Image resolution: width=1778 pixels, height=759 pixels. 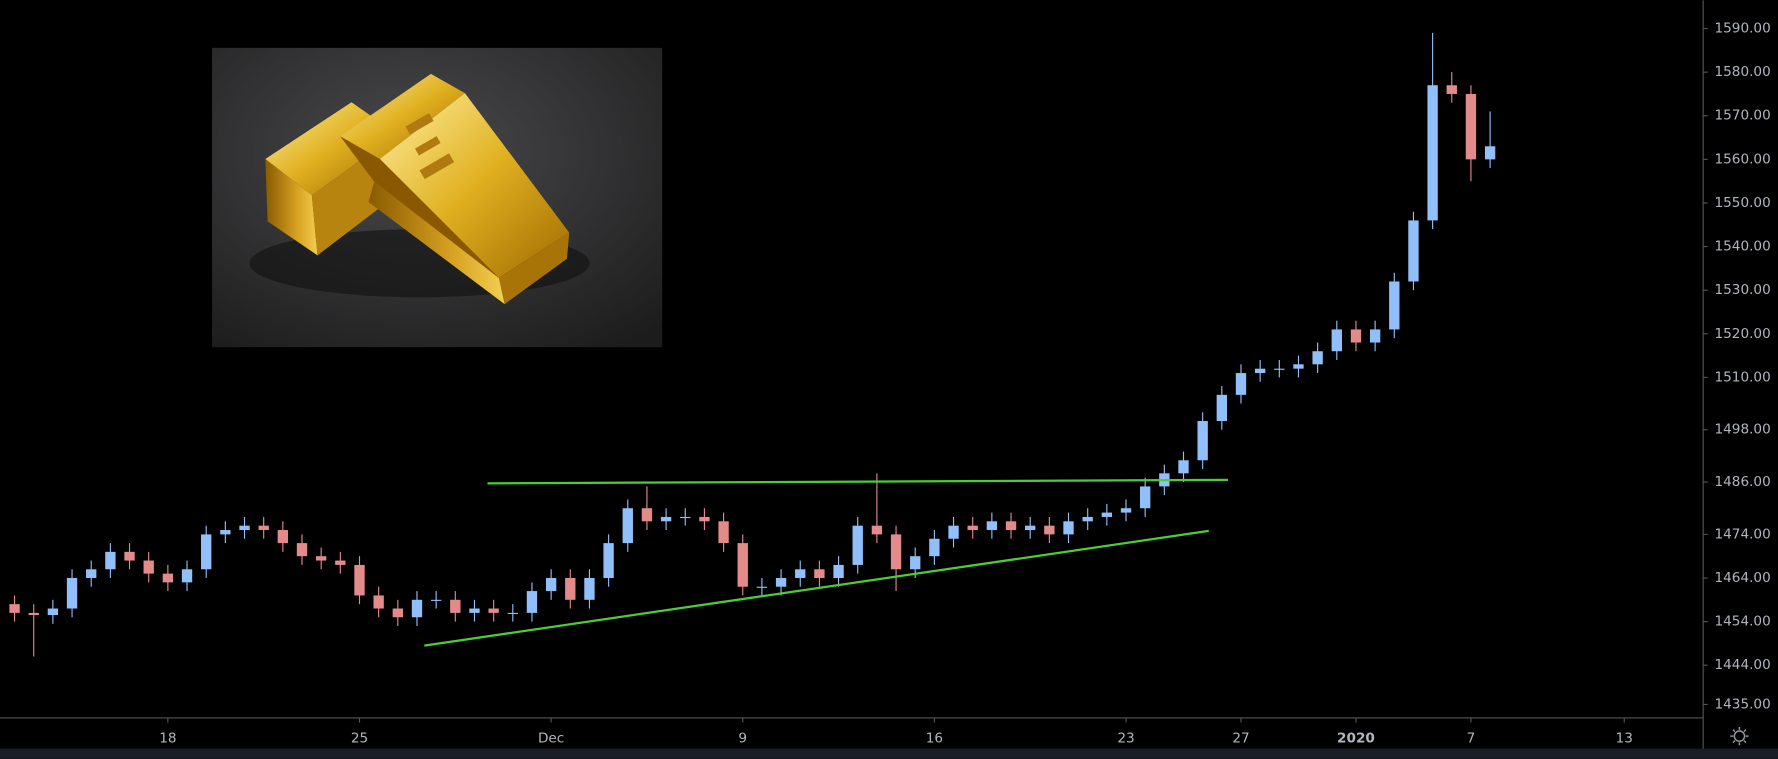 What do you see at coordinates (1743, 665) in the screenshot?
I see `y-tick-label: 1444.00` at bounding box center [1743, 665].